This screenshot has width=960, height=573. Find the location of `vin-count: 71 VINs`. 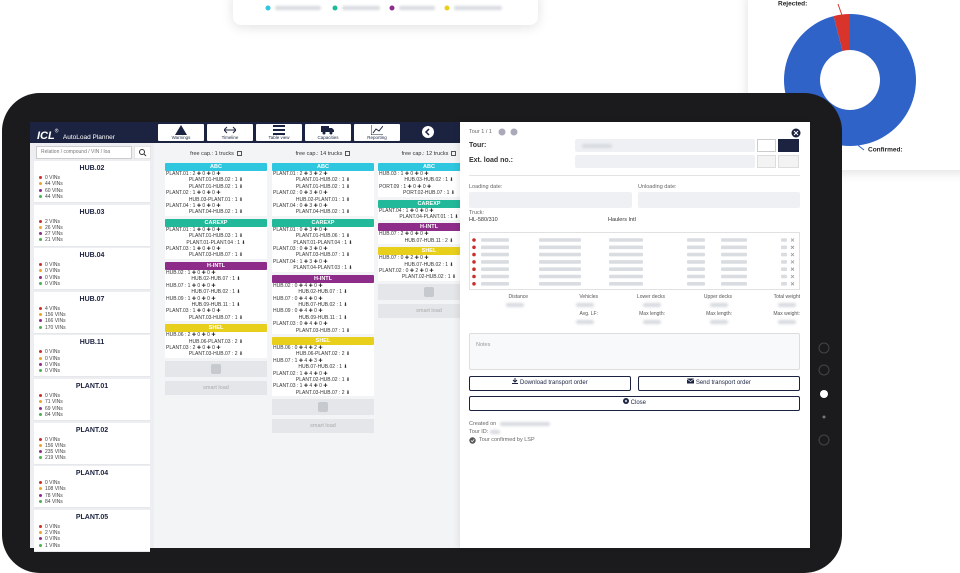

vin-count: 71 VINs is located at coordinates (51, 402).